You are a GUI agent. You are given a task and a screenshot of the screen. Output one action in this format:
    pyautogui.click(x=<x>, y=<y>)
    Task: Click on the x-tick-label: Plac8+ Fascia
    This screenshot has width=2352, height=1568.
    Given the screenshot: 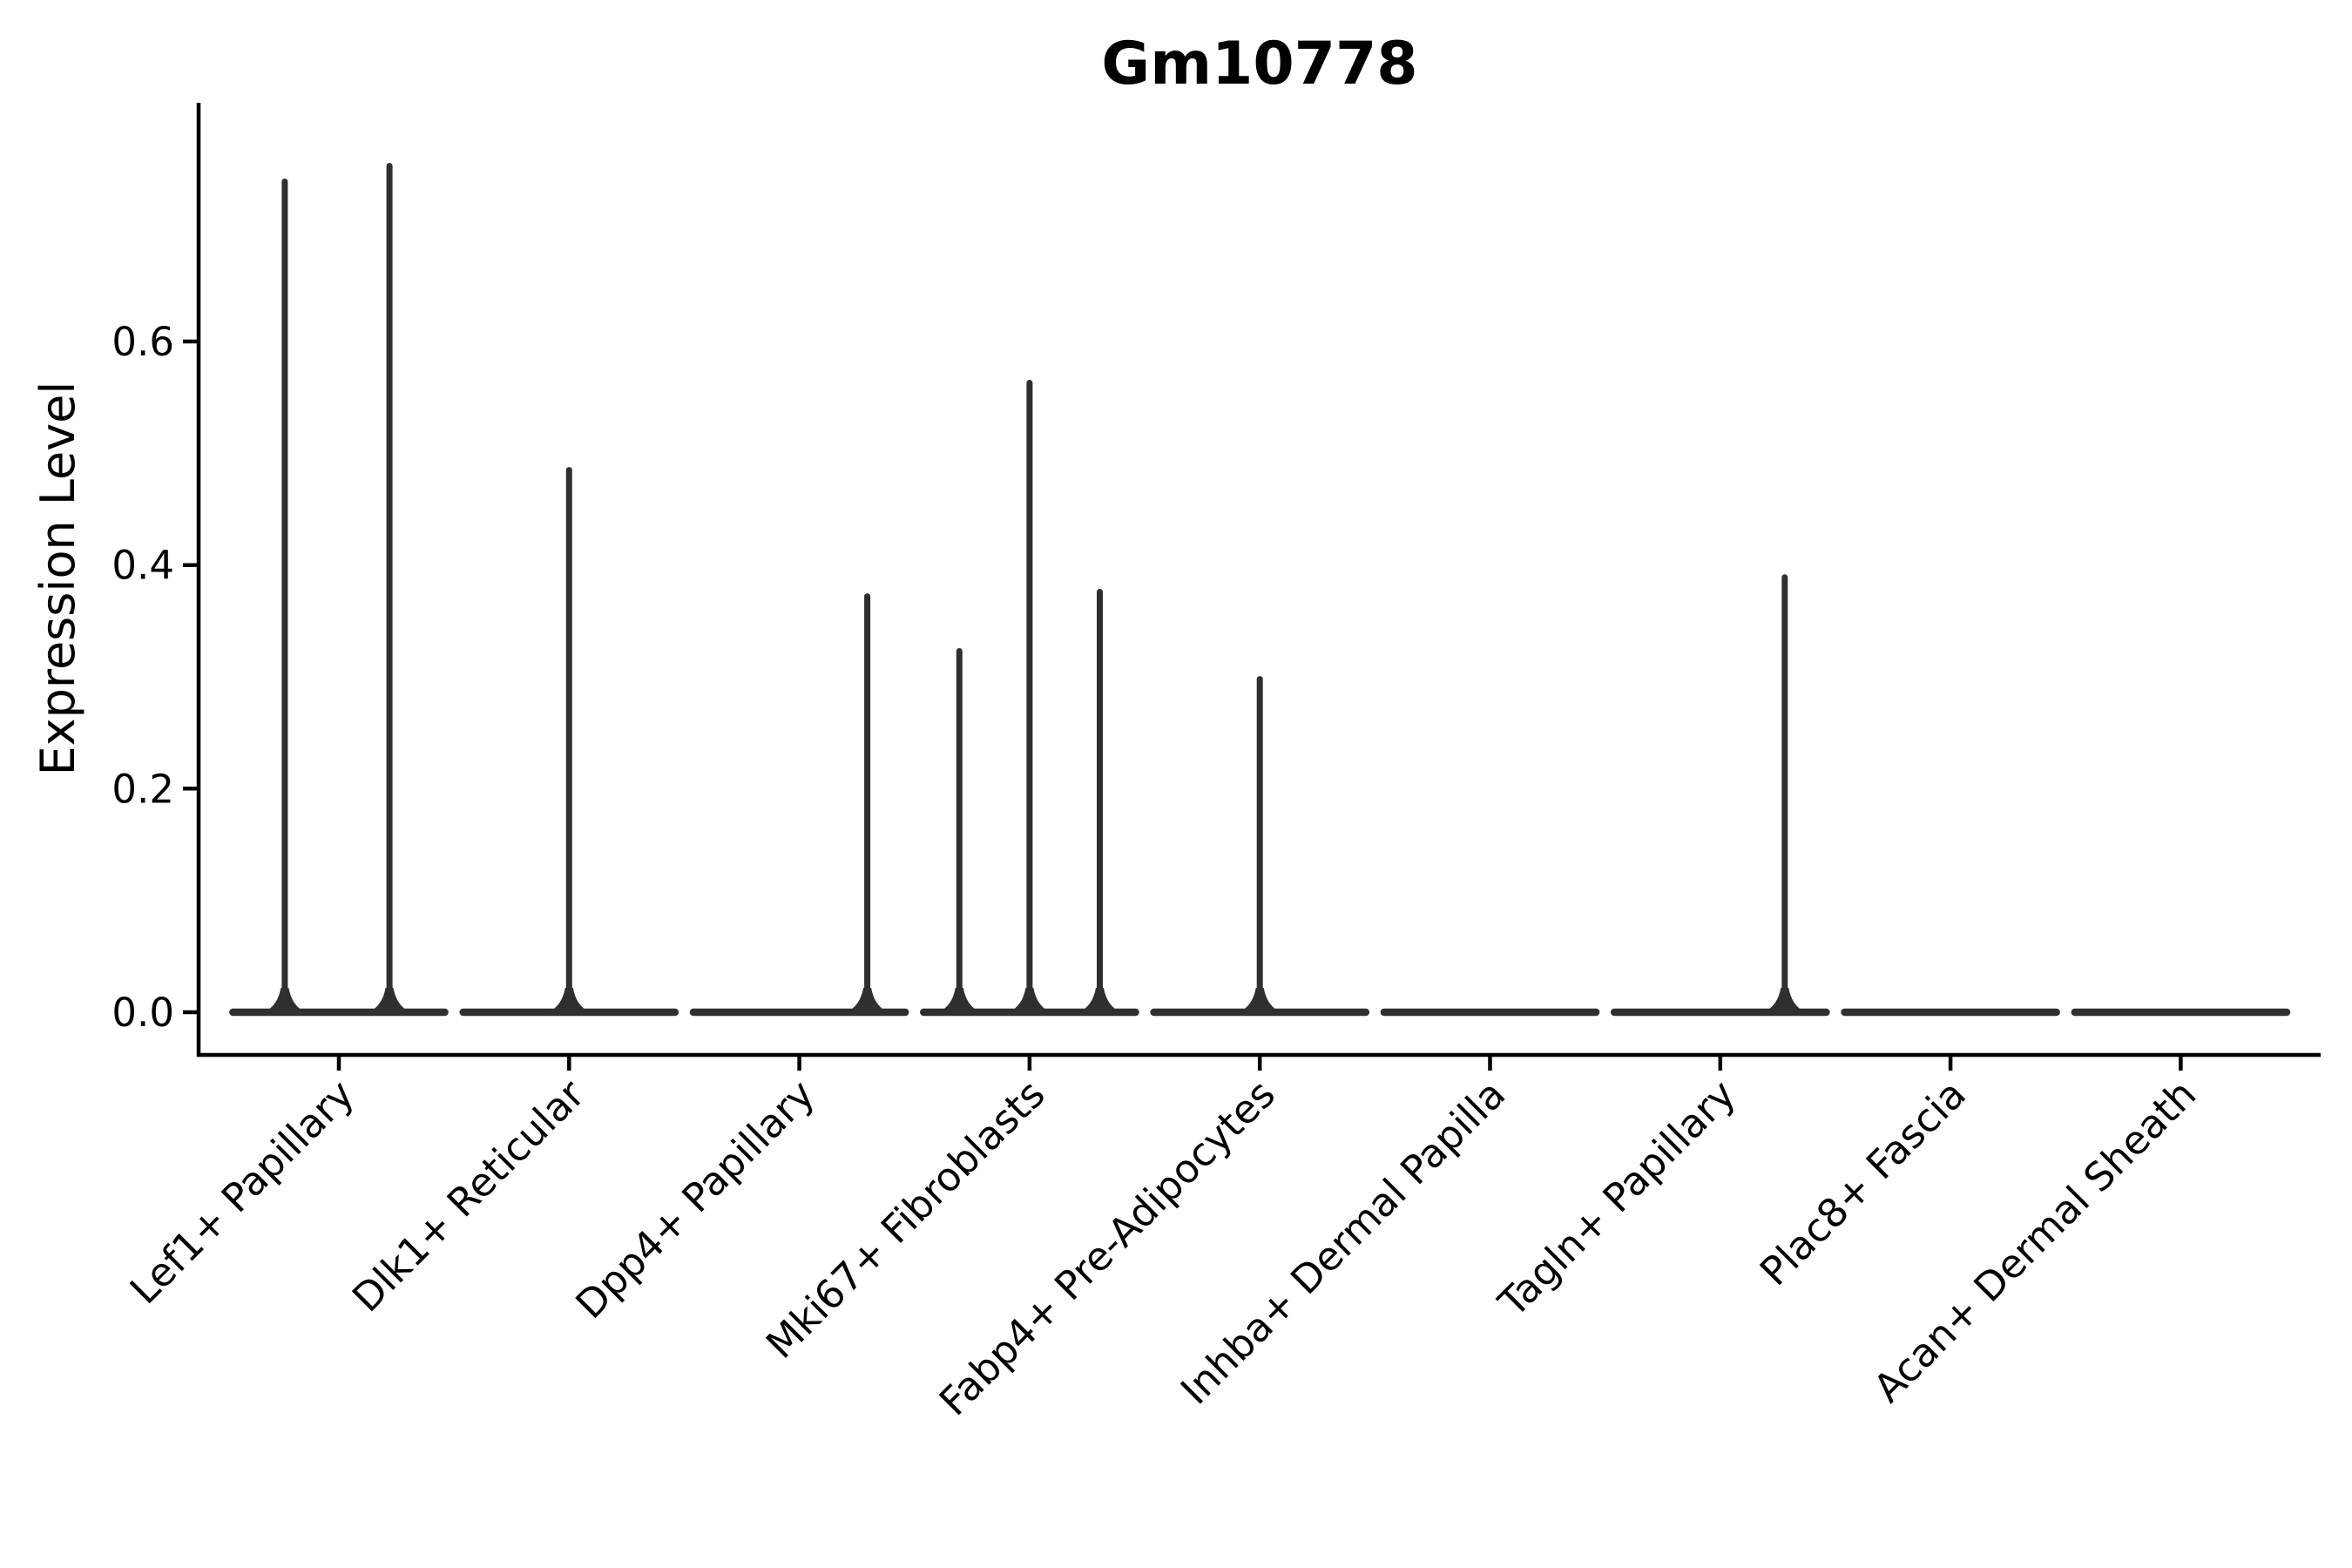 What is the action you would take?
    pyautogui.click(x=1863, y=1182)
    